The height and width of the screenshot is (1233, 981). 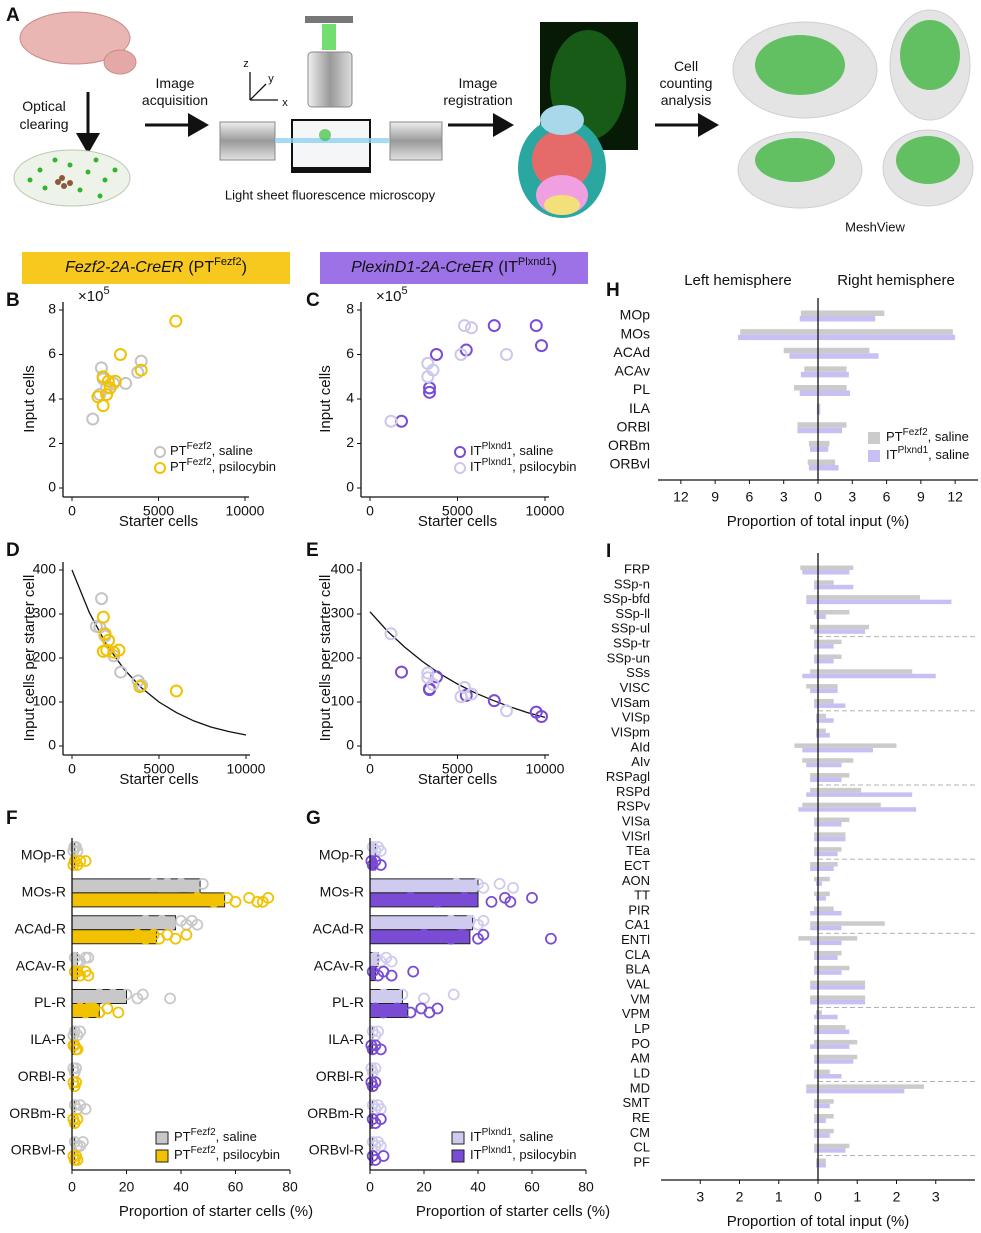 I want to click on annotation: Right hemisphere, so click(x=896, y=280).